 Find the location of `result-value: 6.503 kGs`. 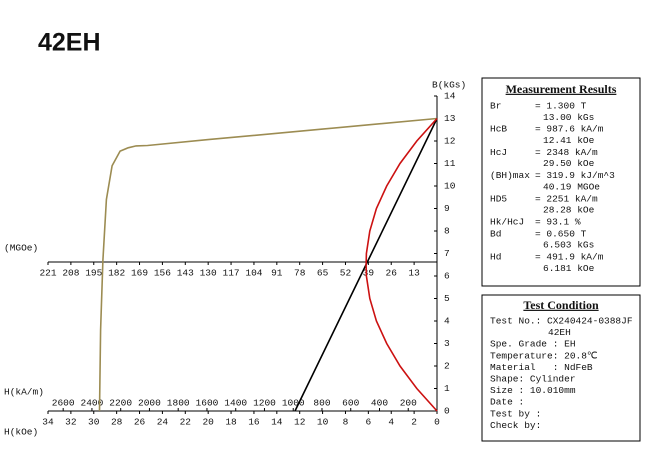

result-value: 6.503 kGs is located at coordinates (568, 245).